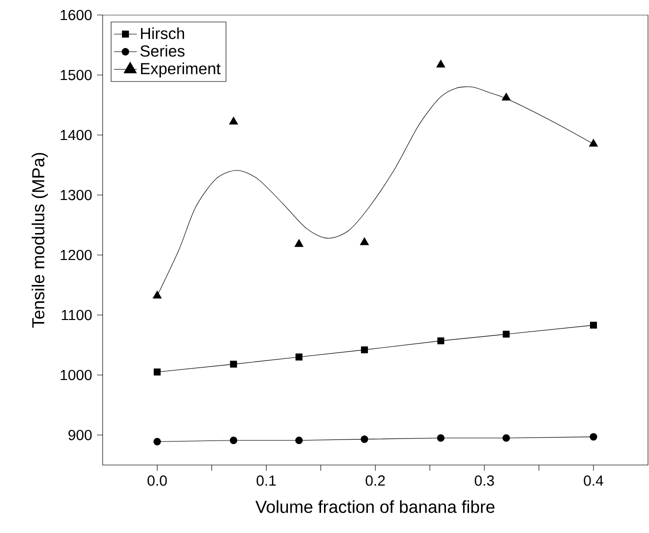 This screenshot has height=533, width=649. What do you see at coordinates (594, 480) in the screenshot?
I see `x-tick-label: 0.4` at bounding box center [594, 480].